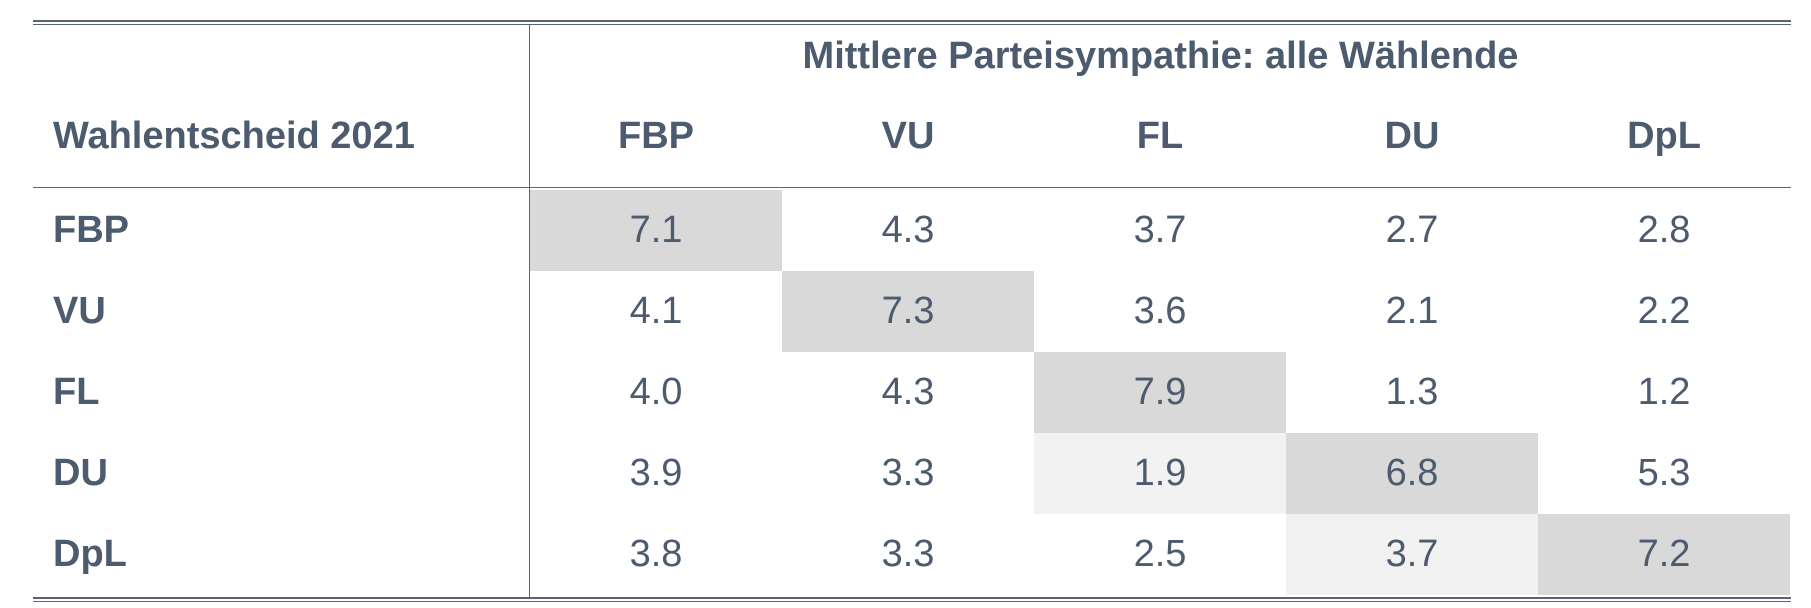 This screenshot has height=608, width=1811. What do you see at coordinates (912, 598) in the screenshot?
I see `bottom-rule` at bounding box center [912, 598].